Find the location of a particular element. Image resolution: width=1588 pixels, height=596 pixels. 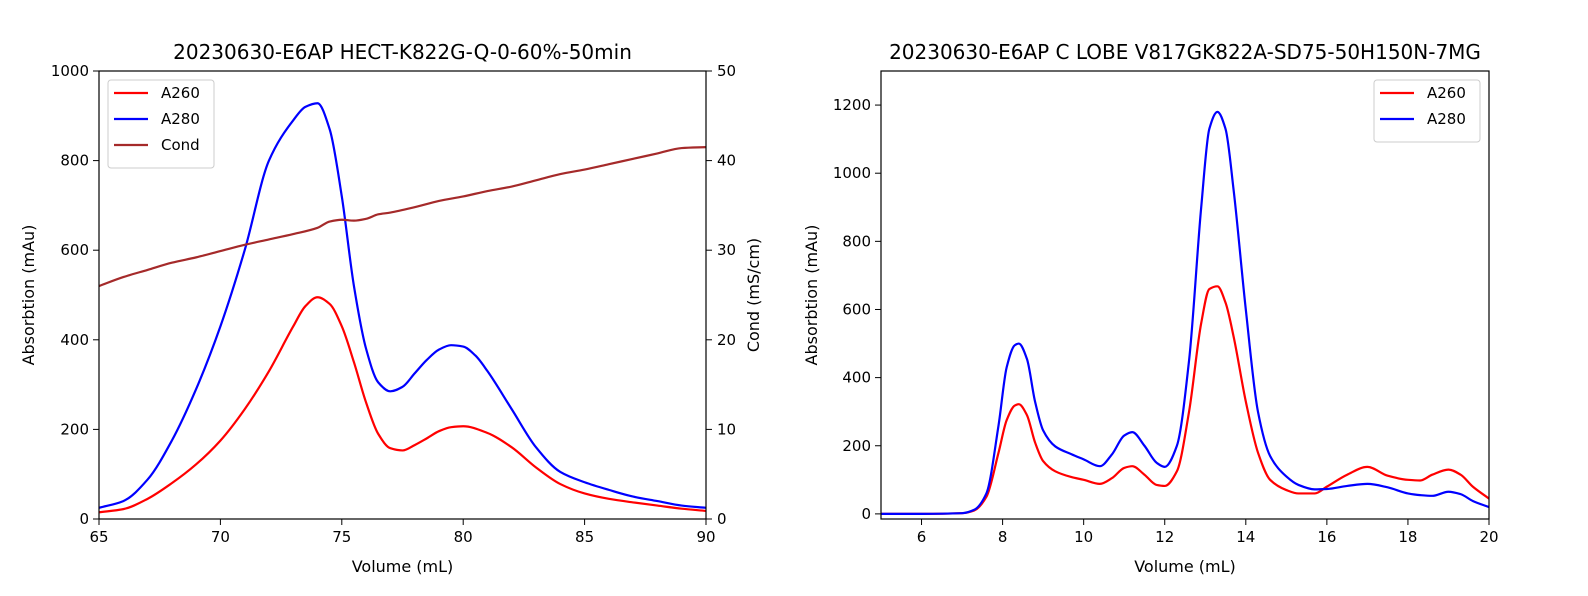

legend: A260 A280 is located at coordinates (1427, 111).